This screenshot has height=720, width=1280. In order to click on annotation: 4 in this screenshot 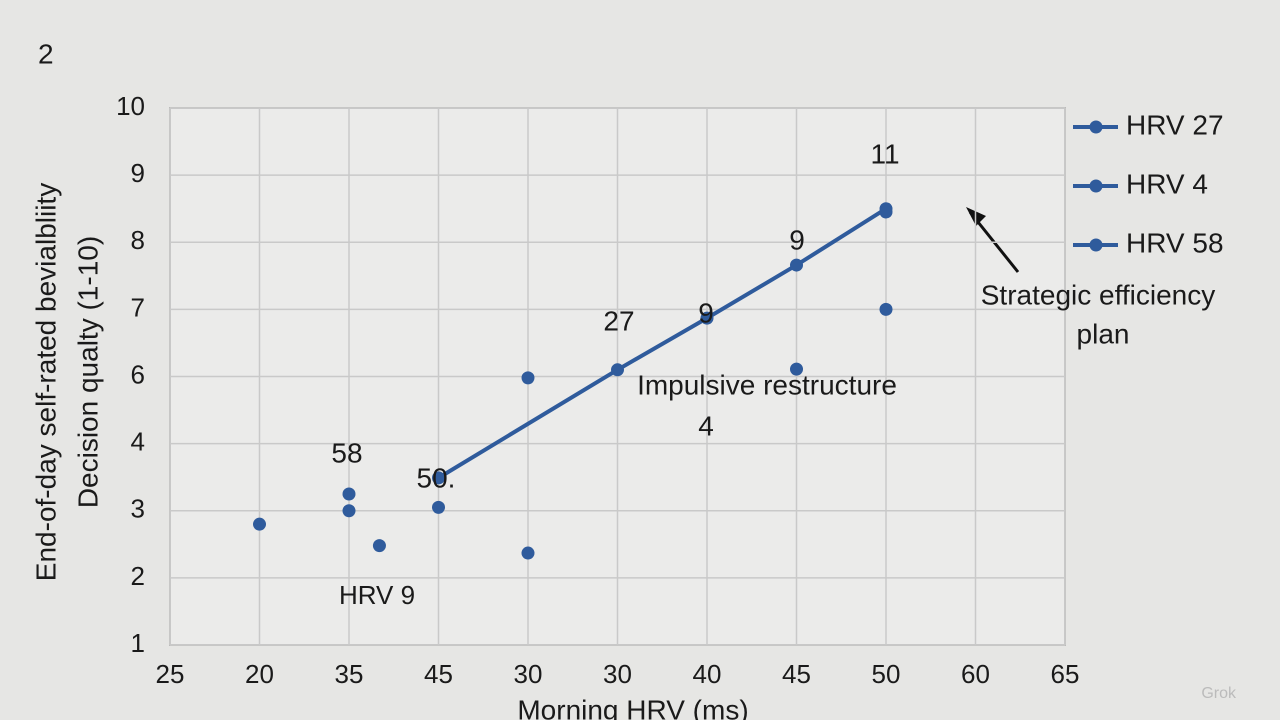, I will do `click(706, 425)`.